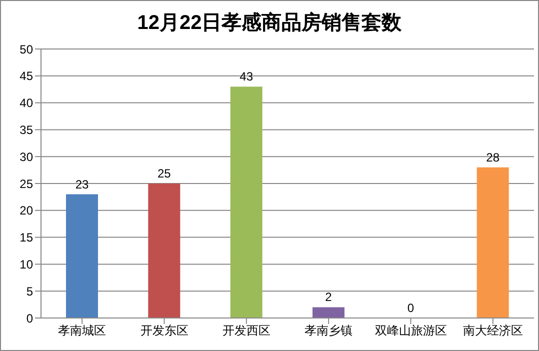 The image size is (539, 351). Describe the element at coordinates (27, 237) in the screenshot. I see `y-tick-label: 15` at that location.